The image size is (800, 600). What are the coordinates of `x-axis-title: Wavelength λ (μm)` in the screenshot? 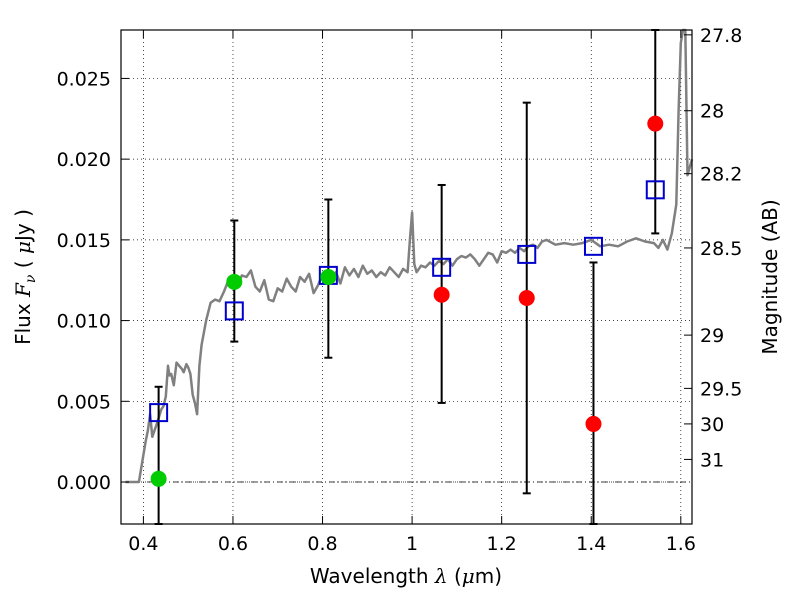 It's located at (406, 576).